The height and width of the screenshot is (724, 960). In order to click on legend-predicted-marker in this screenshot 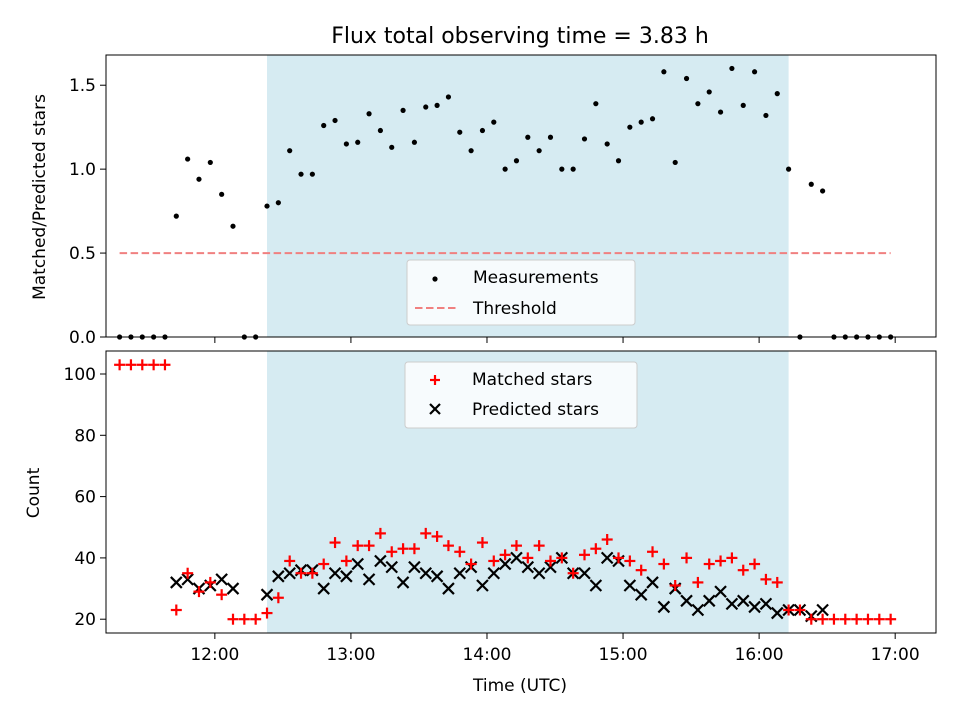, I will do `click(435, 409)`.